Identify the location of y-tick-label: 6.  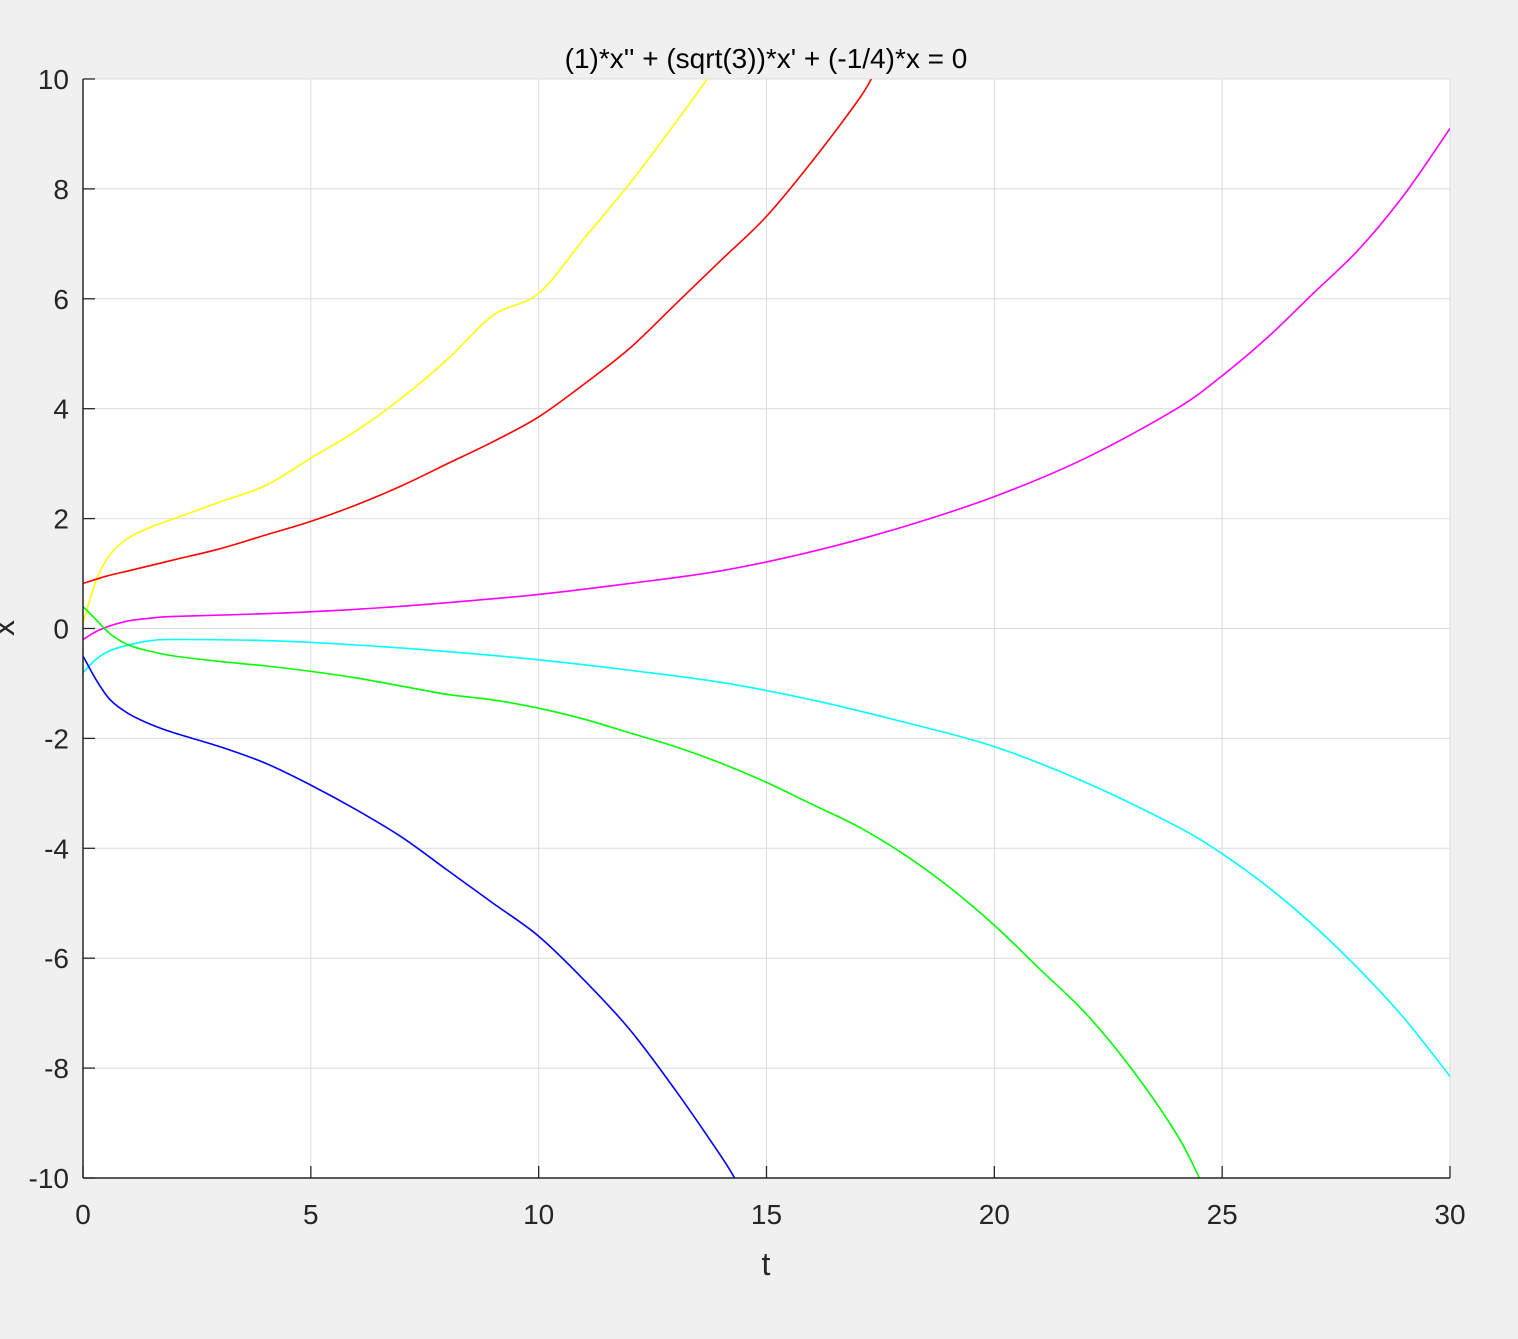
(61, 299).